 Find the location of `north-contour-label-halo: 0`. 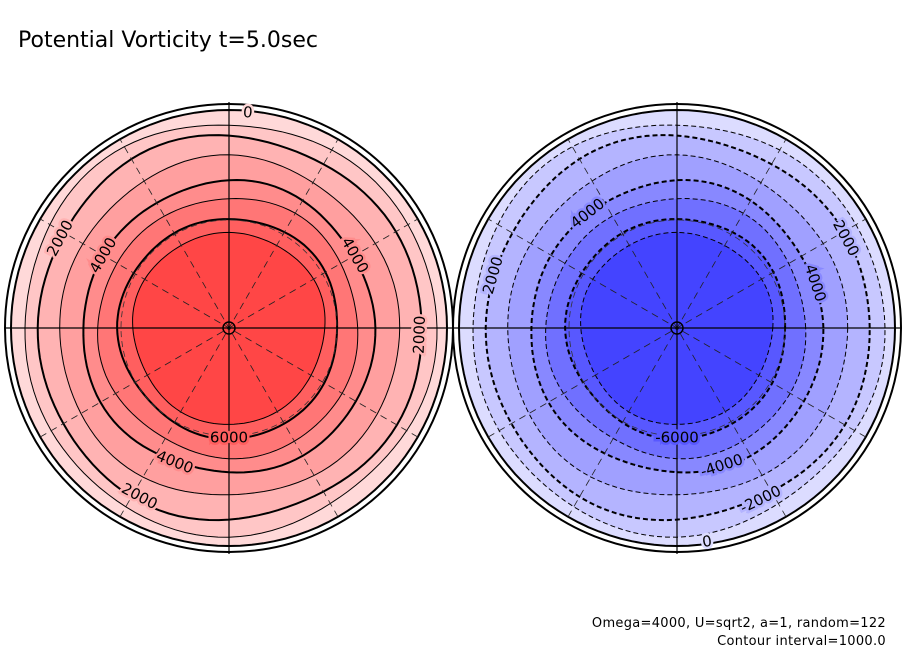

north-contour-label-halo: 0 is located at coordinates (247, 112).